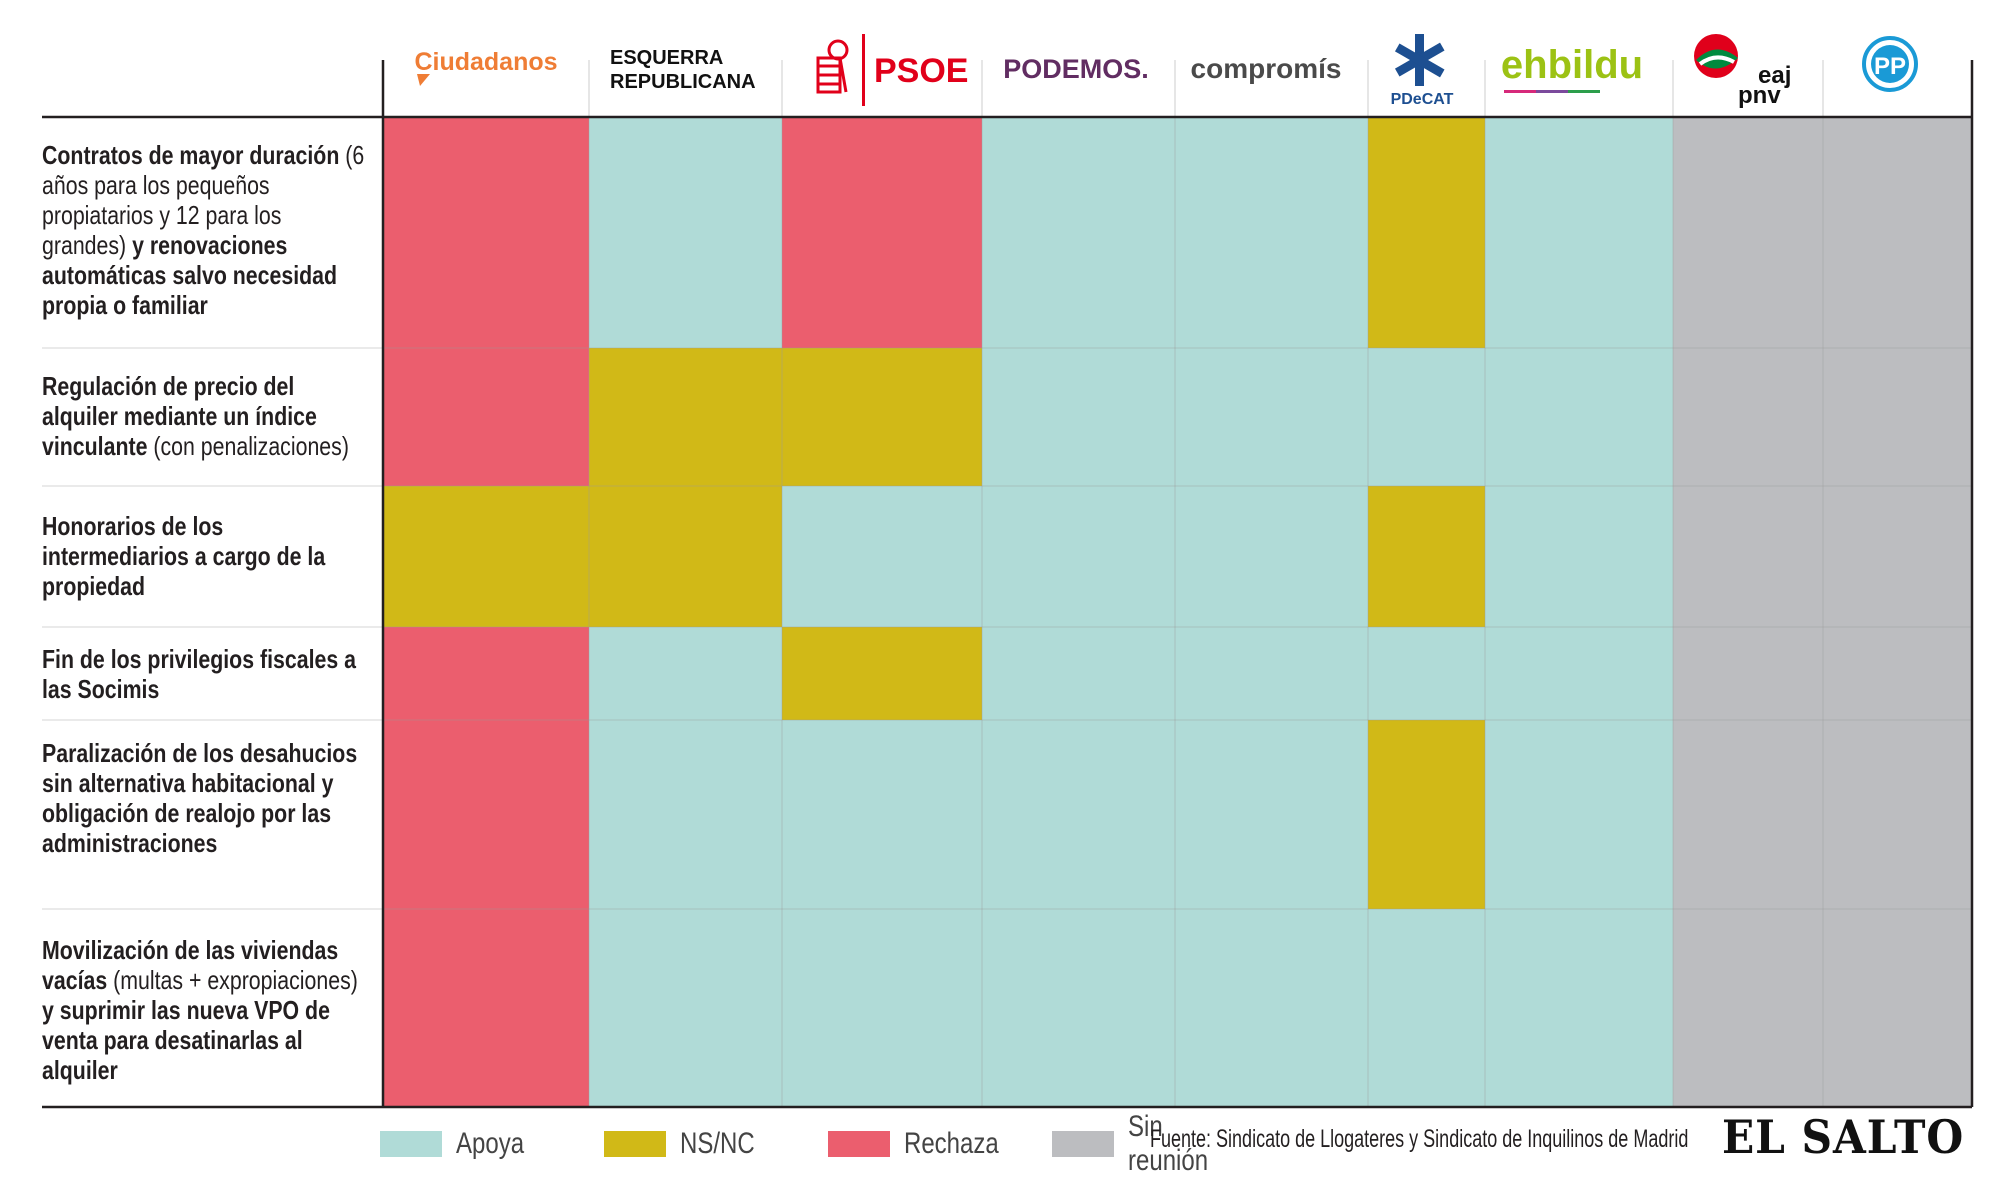 The width and height of the screenshot is (2000, 1200). I want to click on legend: Apoya NS/NC Rechaza Sin reunión, so click(843, 1143).